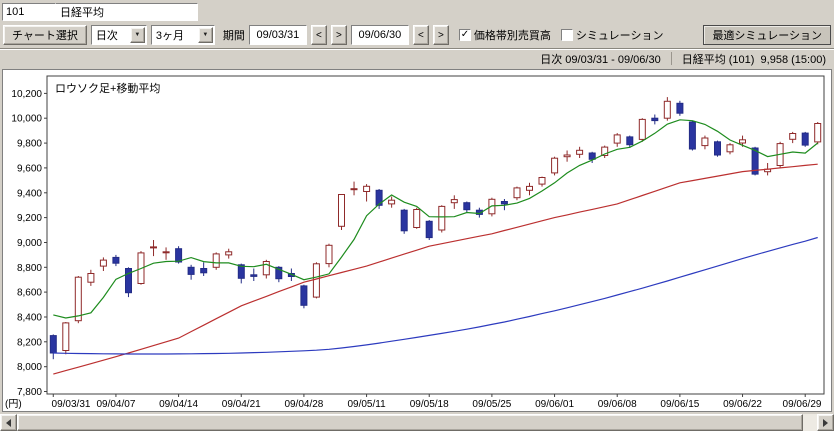 The image size is (834, 431). Describe the element at coordinates (178, 404) in the screenshot. I see `svg-text: 09/04/14` at that location.